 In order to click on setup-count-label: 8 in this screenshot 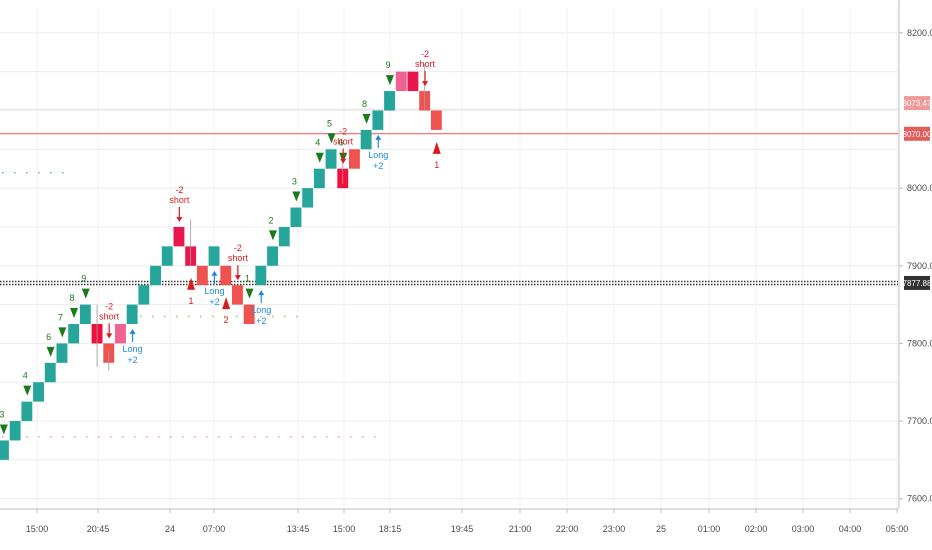, I will do `click(72, 298)`.